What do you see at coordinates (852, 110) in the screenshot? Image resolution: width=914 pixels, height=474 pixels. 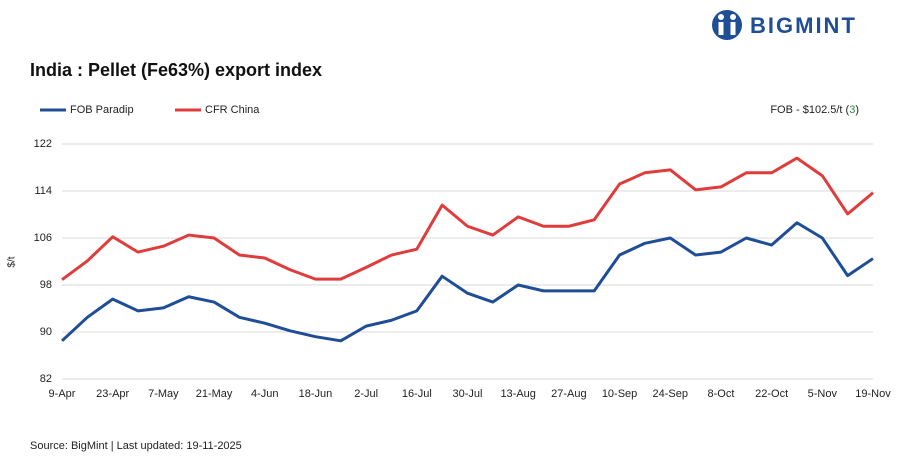 I see `annotation-change: 3` at bounding box center [852, 110].